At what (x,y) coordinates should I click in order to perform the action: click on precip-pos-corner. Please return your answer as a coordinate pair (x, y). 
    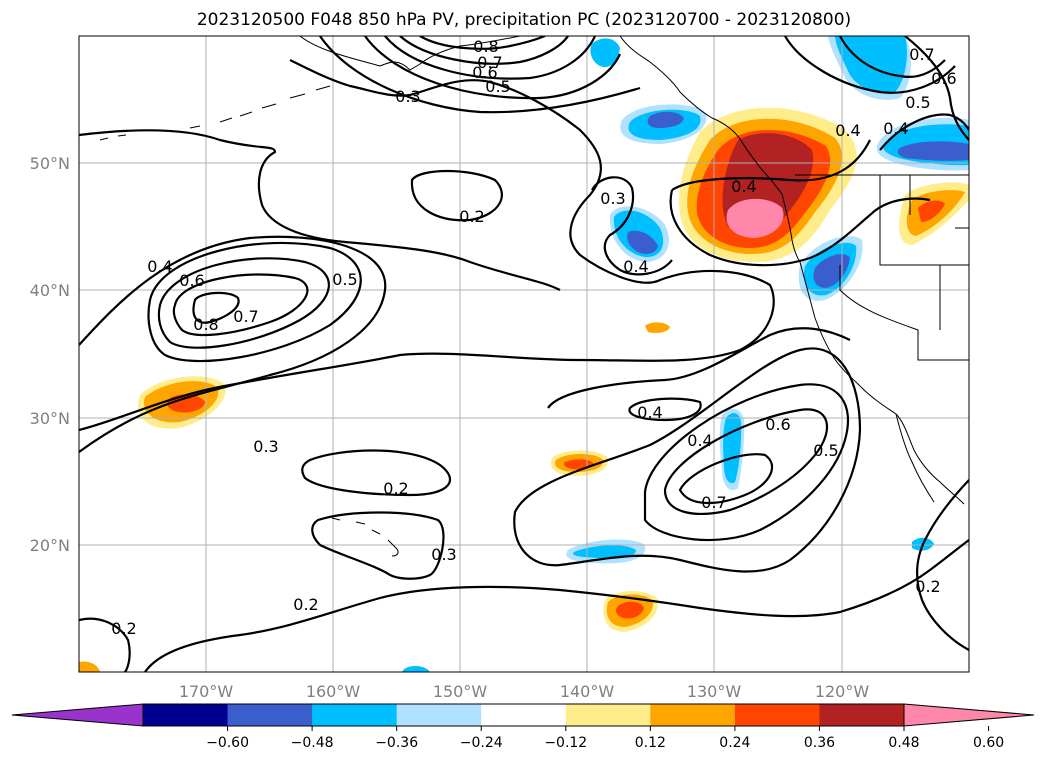
    Looking at the image, I should click on (89, 666).